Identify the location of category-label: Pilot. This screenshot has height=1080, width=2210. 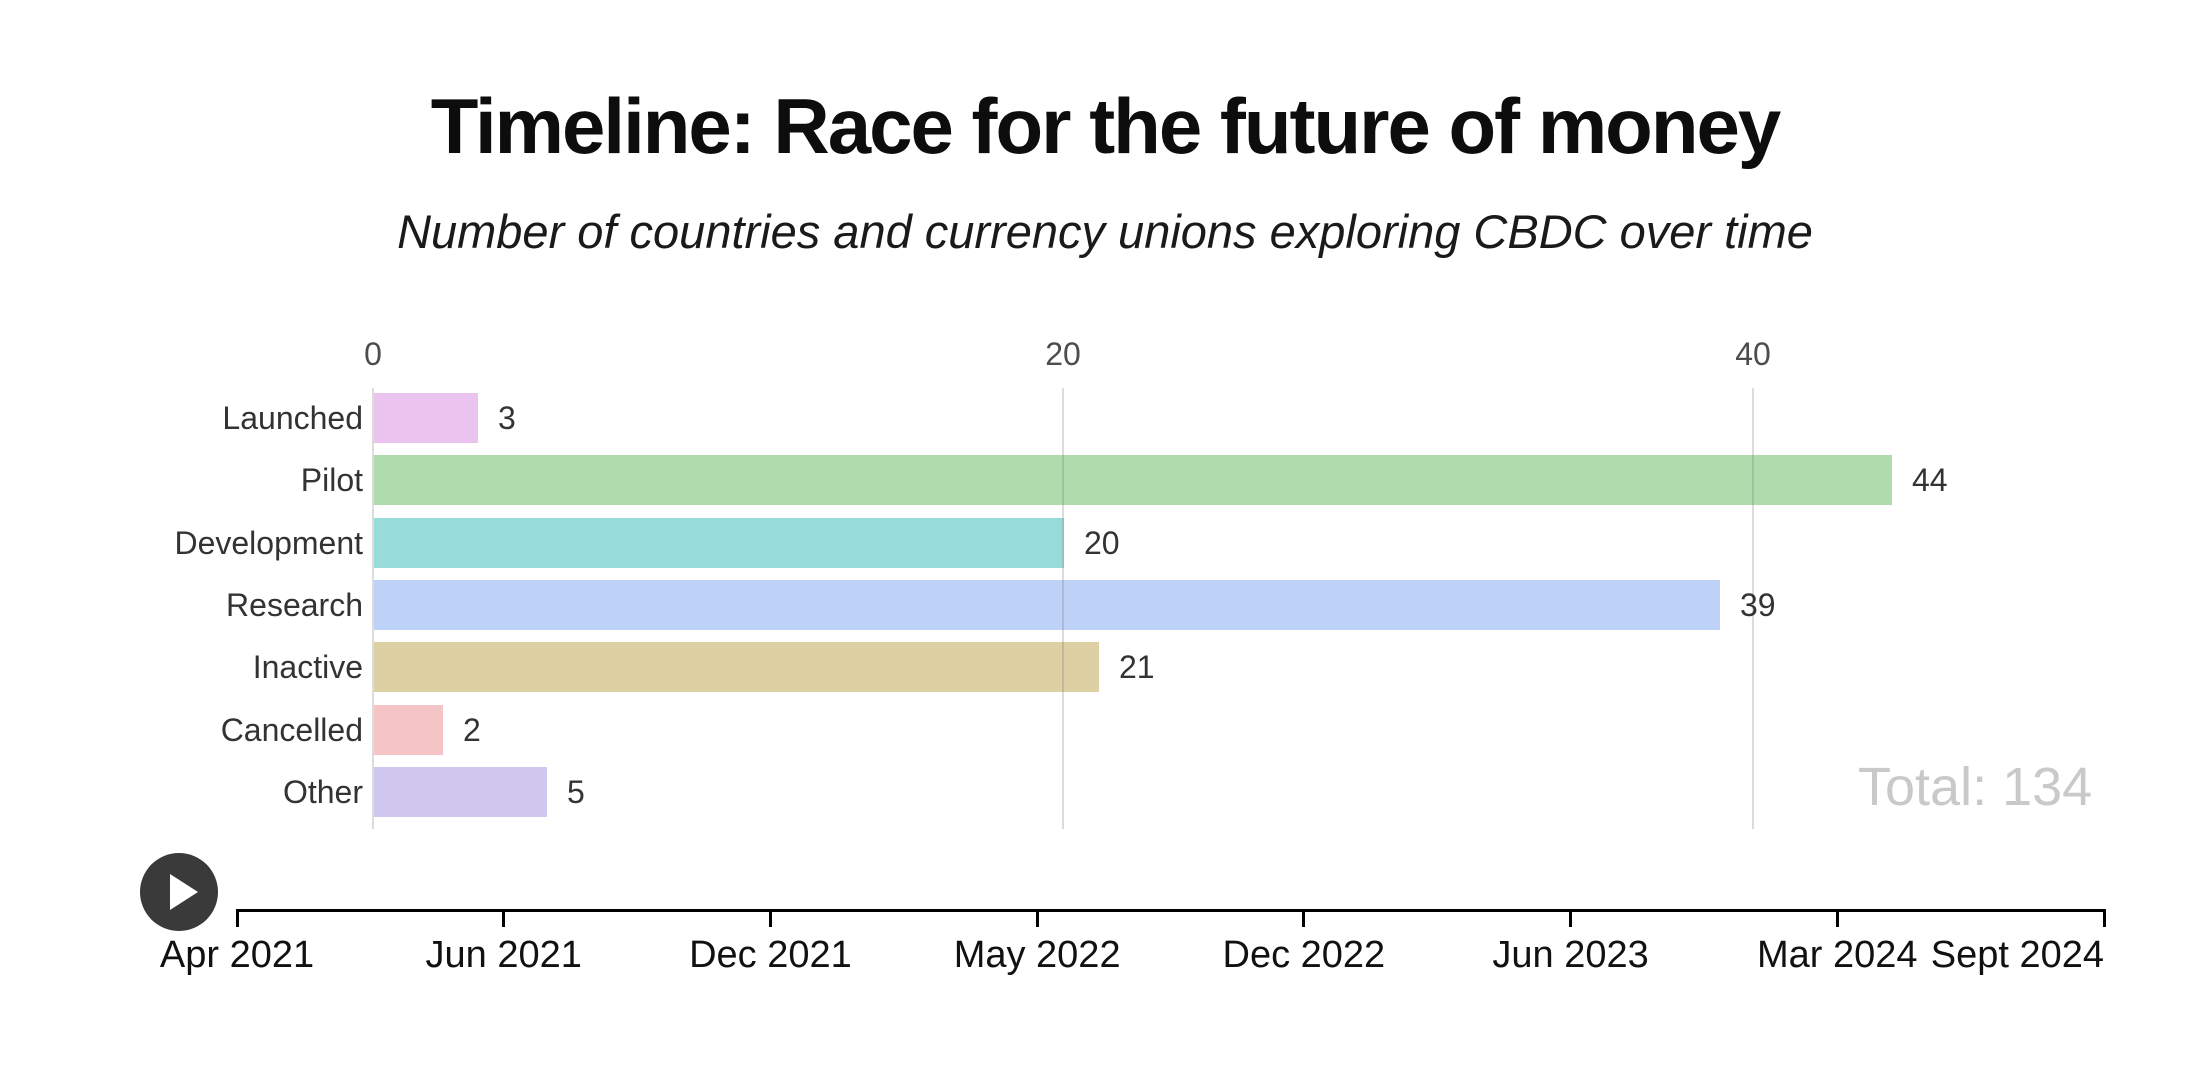
(331, 480).